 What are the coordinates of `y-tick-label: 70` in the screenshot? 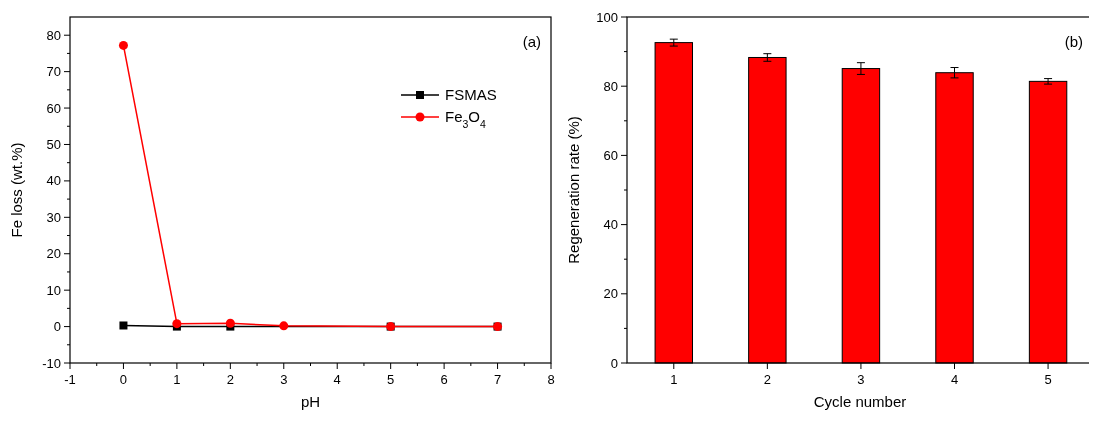 It's located at (53, 72).